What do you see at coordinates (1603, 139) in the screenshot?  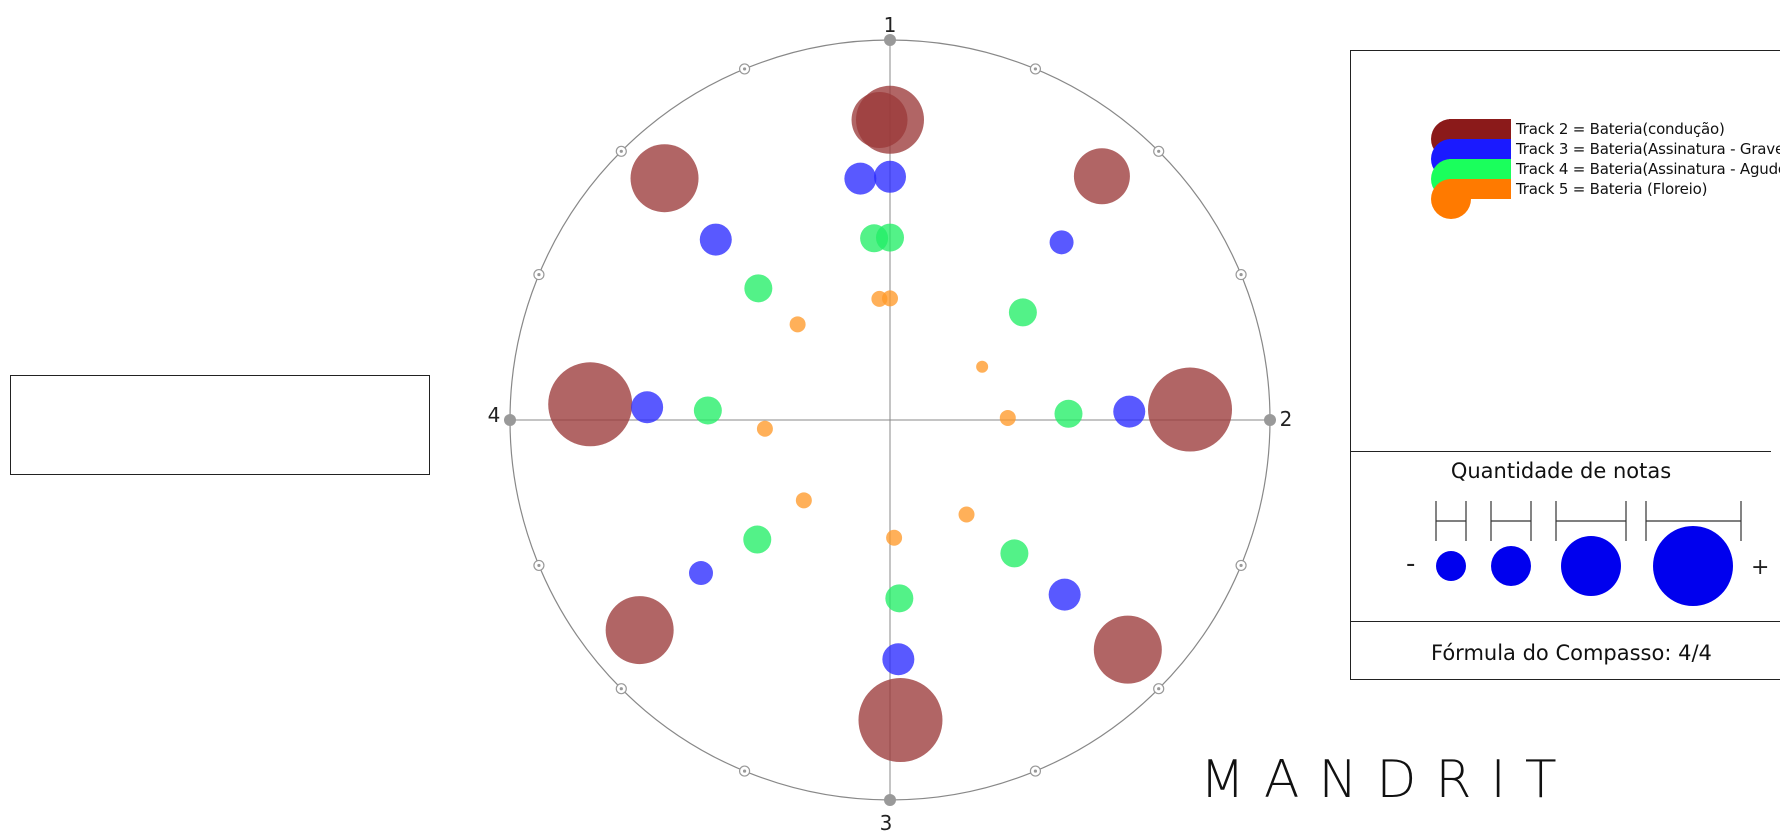 I see `legend-item: Track 2 = Bateria(condução)` at bounding box center [1603, 139].